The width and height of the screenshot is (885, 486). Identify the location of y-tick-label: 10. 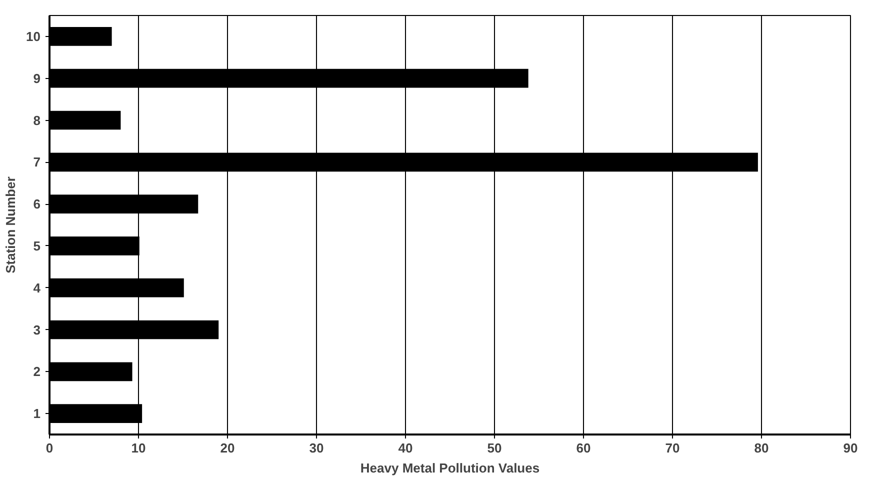
(33, 36).